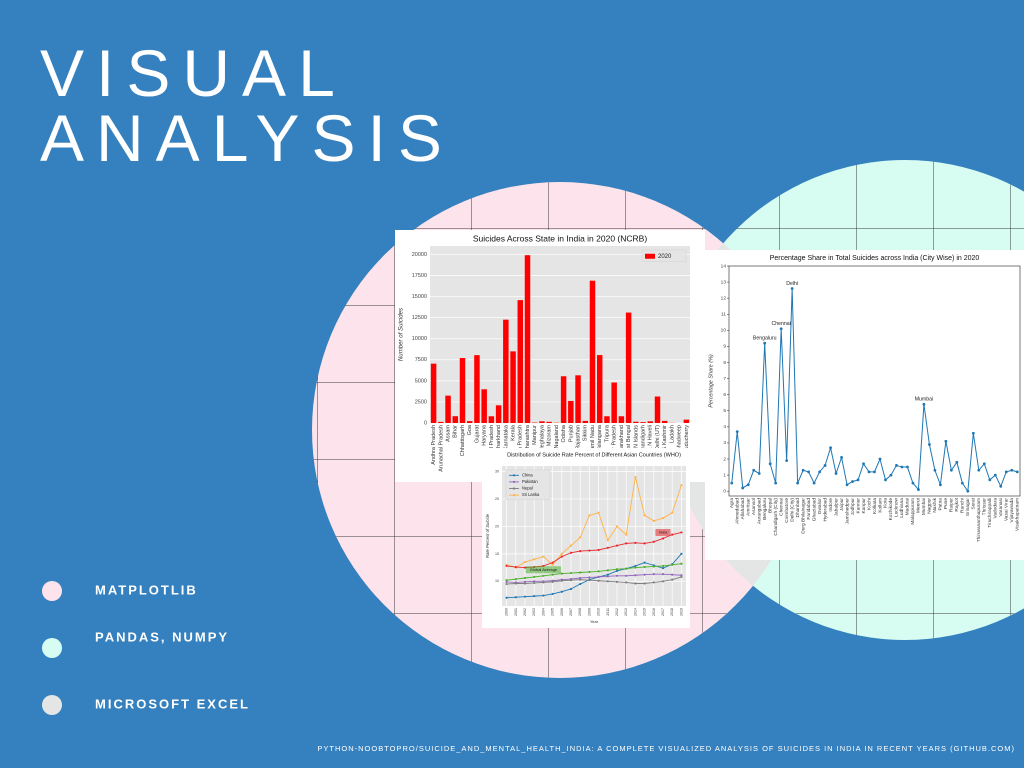  Describe the element at coordinates (514, 481) in the screenshot. I see `legend-swatch` at that location.